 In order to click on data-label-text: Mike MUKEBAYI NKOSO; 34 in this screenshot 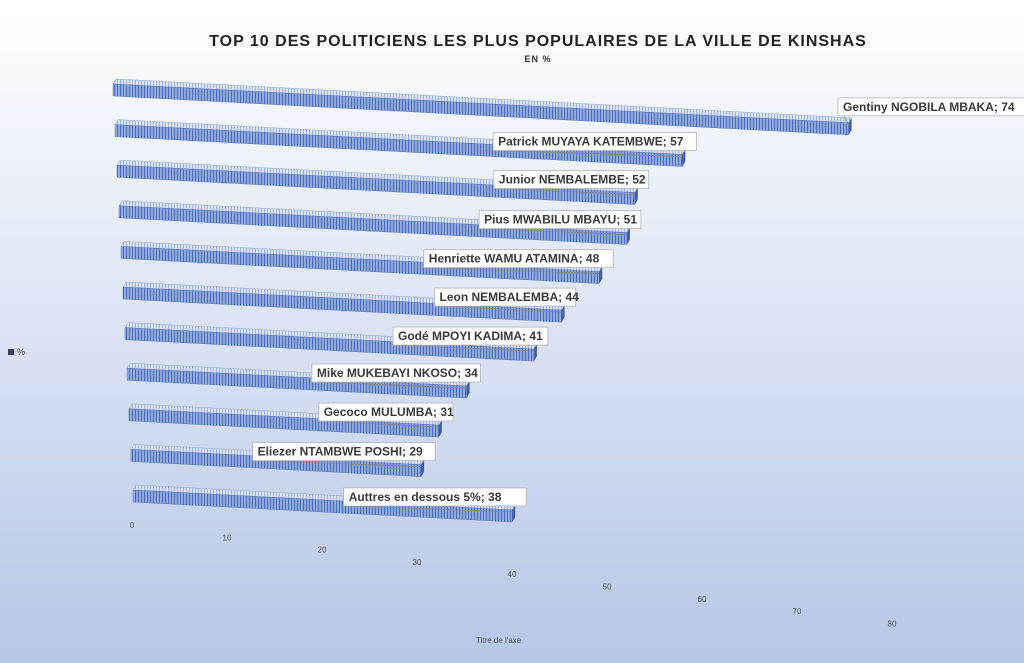, I will do `click(397, 373)`.